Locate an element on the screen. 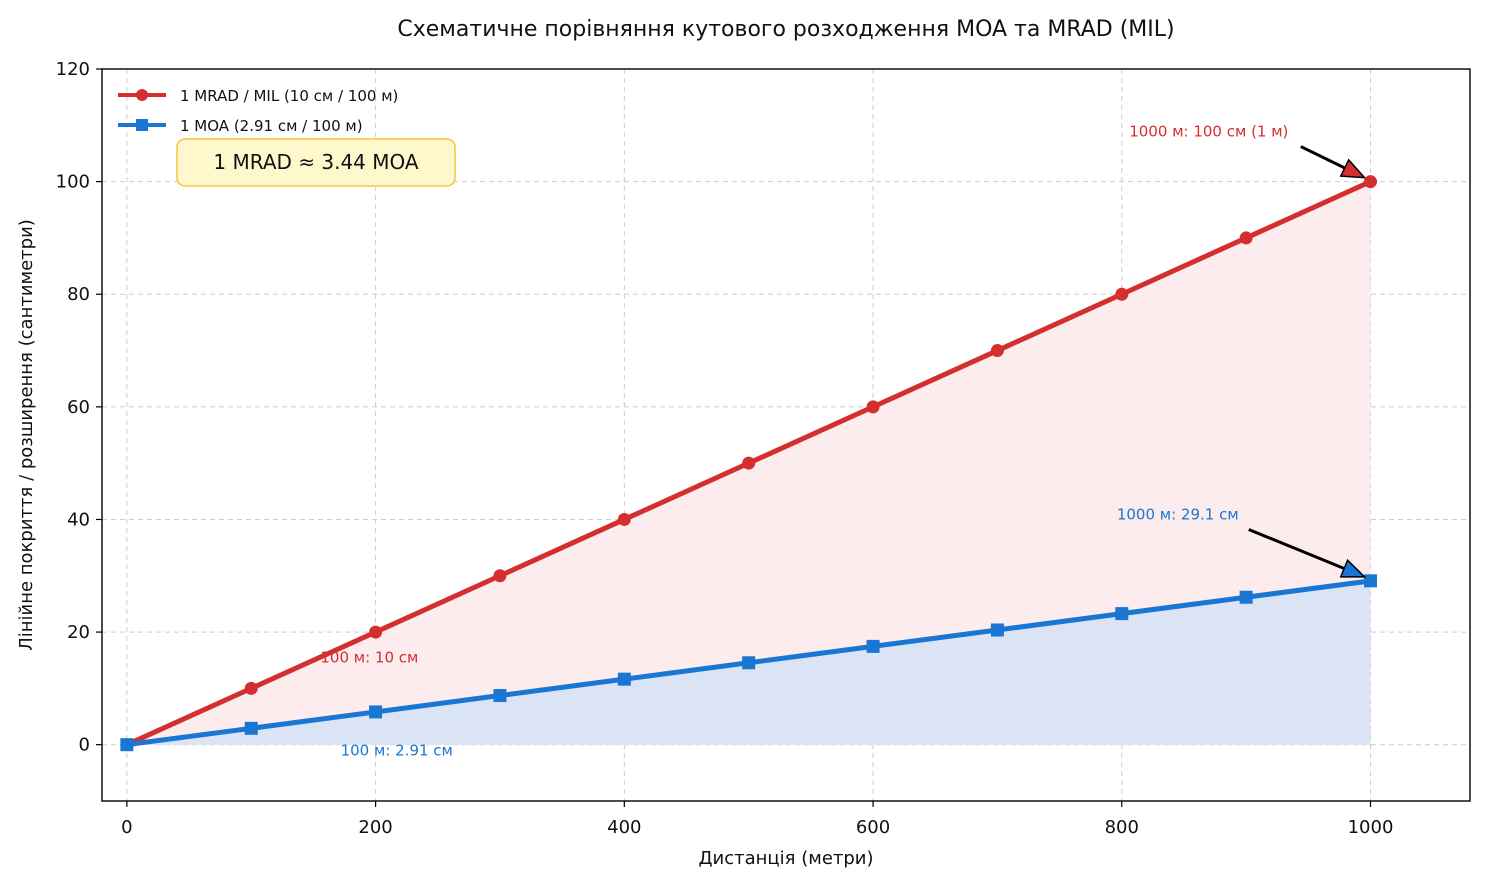  legend-label-moa: 1 MOA (2.91 см / 100 м) is located at coordinates (271, 126).